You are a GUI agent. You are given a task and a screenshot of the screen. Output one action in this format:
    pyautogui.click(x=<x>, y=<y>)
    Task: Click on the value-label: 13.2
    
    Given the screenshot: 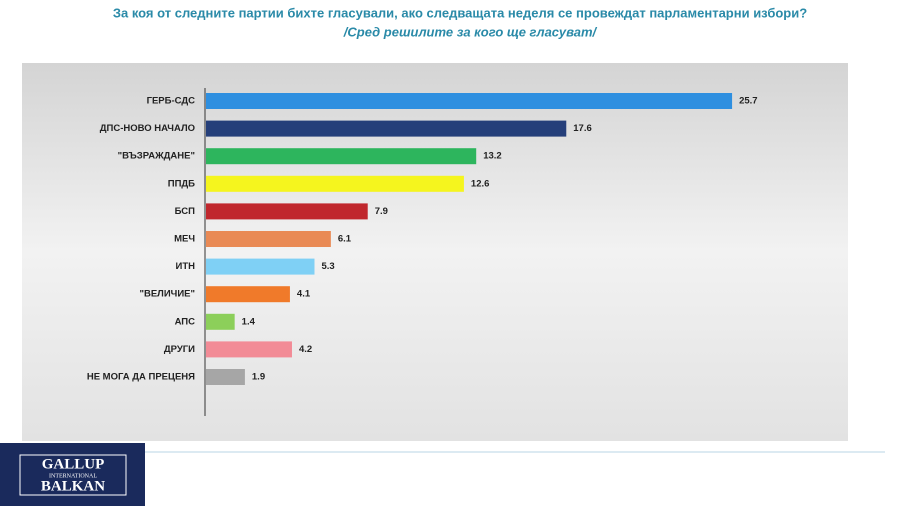 What is the action you would take?
    pyautogui.click(x=492, y=156)
    